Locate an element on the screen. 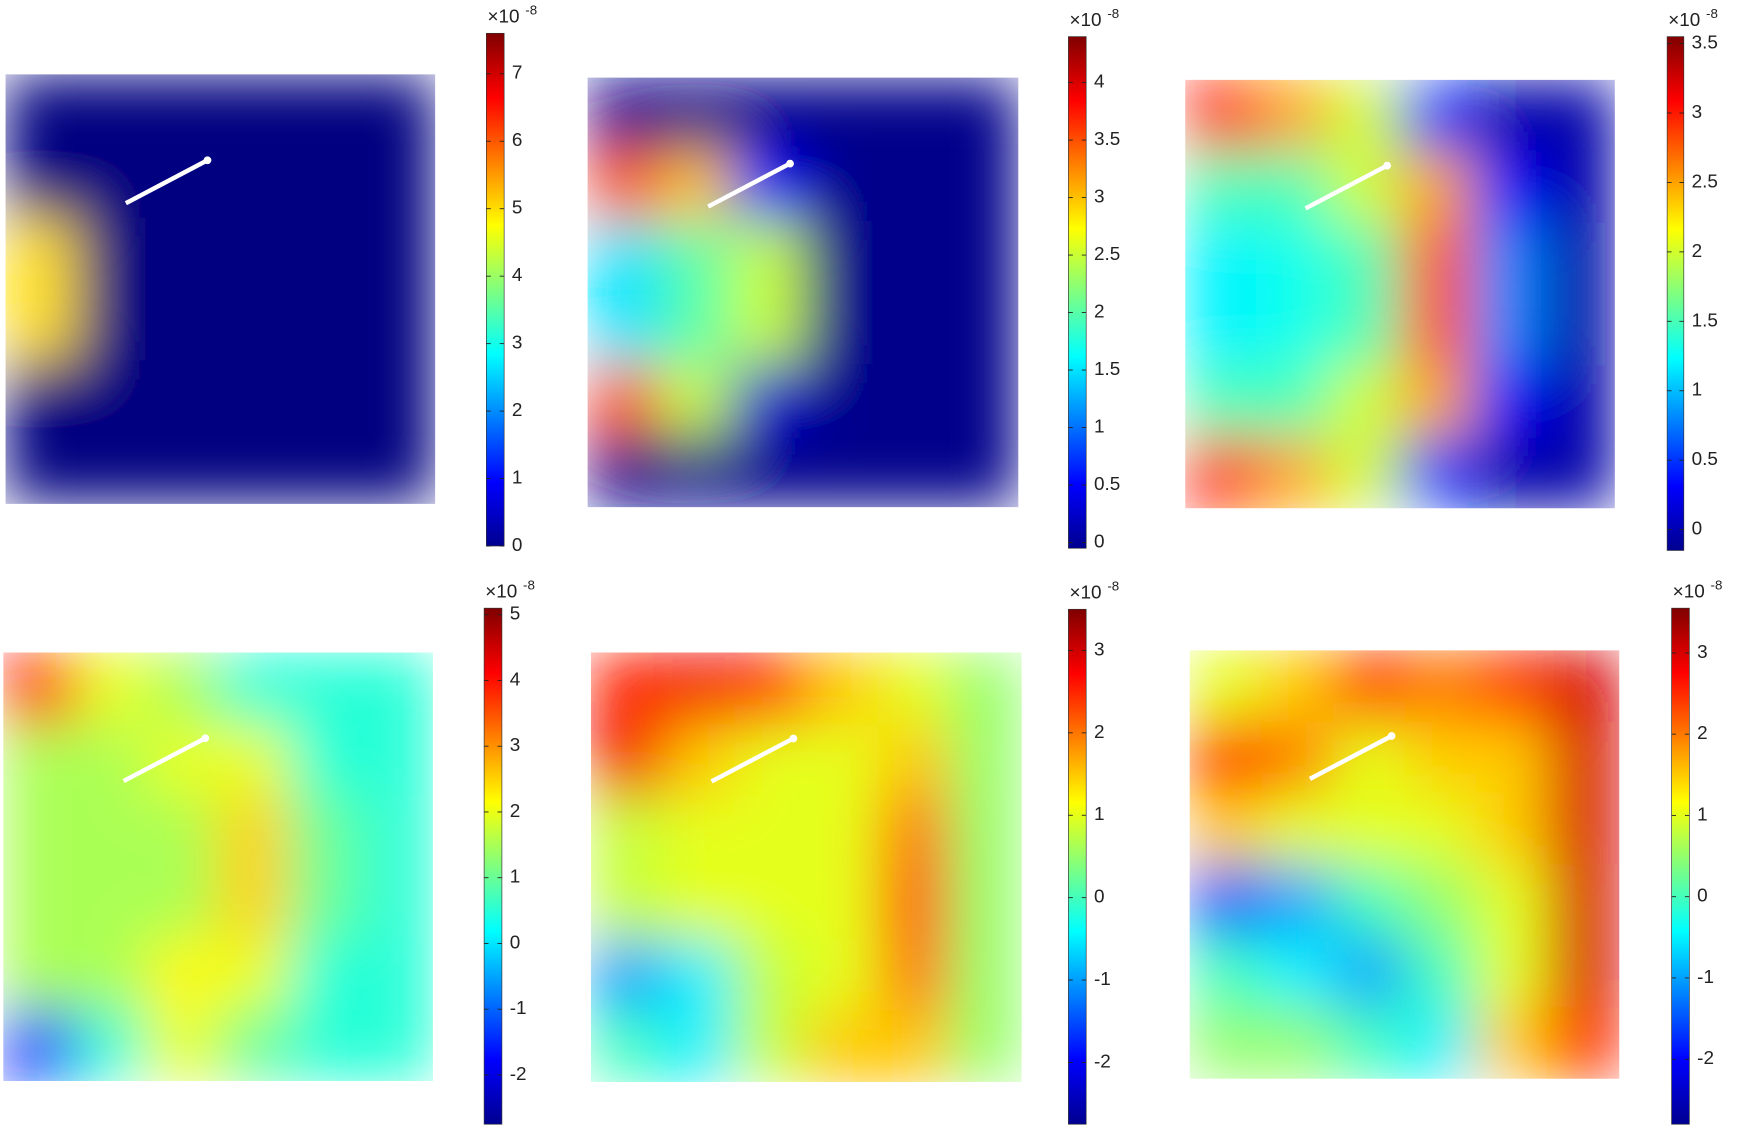  colorbar-tick-label: 2 is located at coordinates (515, 811).